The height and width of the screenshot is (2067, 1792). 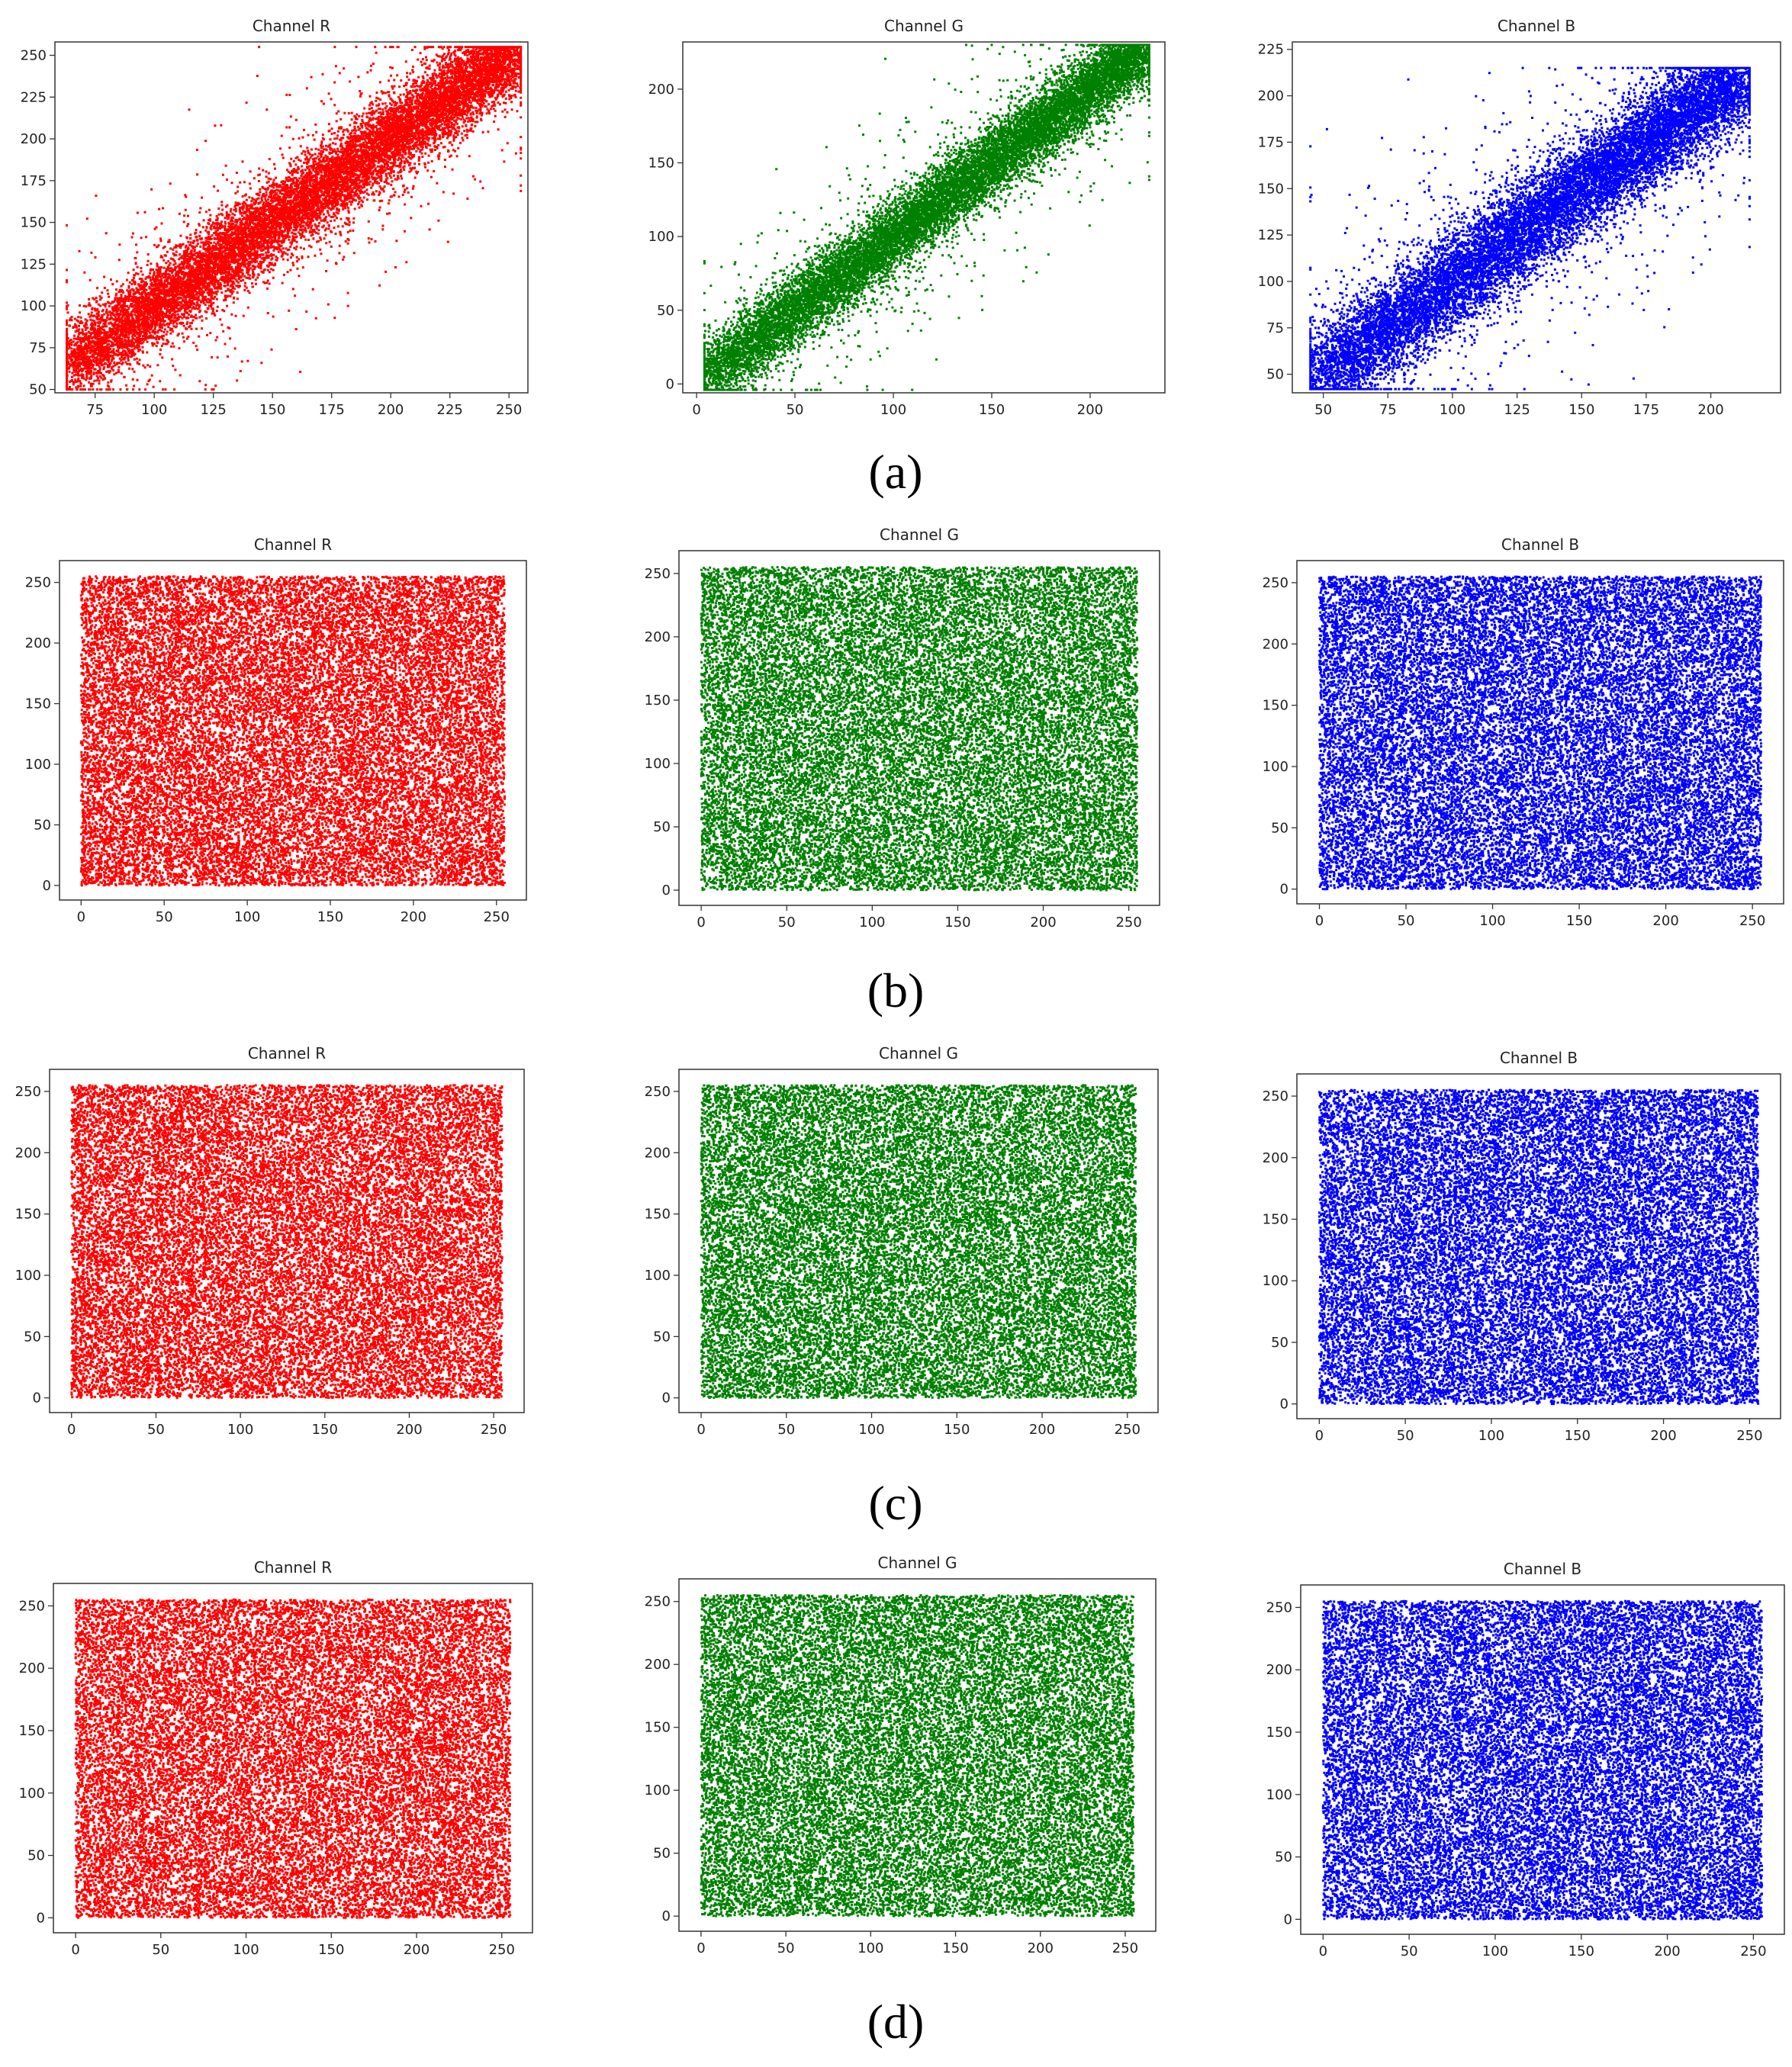 What do you see at coordinates (332, 410) in the screenshot?
I see `x-tick-label: 175` at bounding box center [332, 410].